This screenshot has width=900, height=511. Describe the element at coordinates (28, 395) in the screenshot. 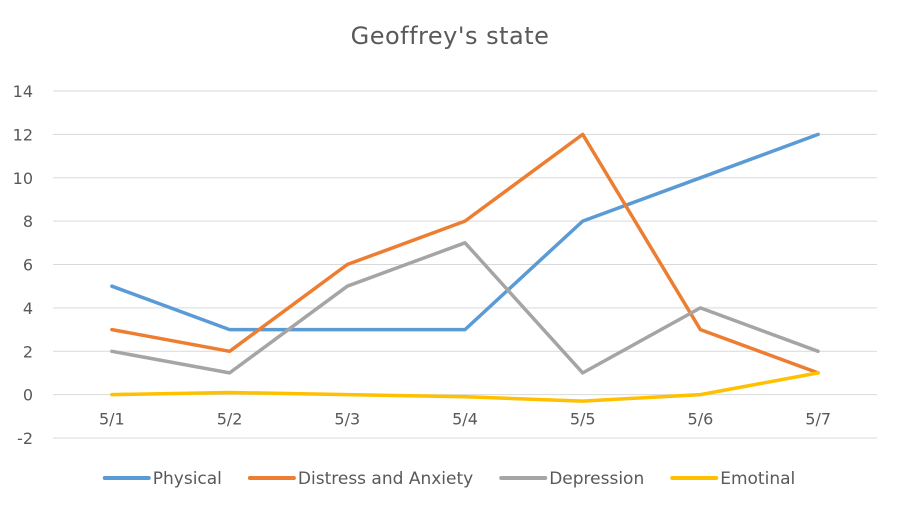

I see `y-tick-label: 0` at that location.